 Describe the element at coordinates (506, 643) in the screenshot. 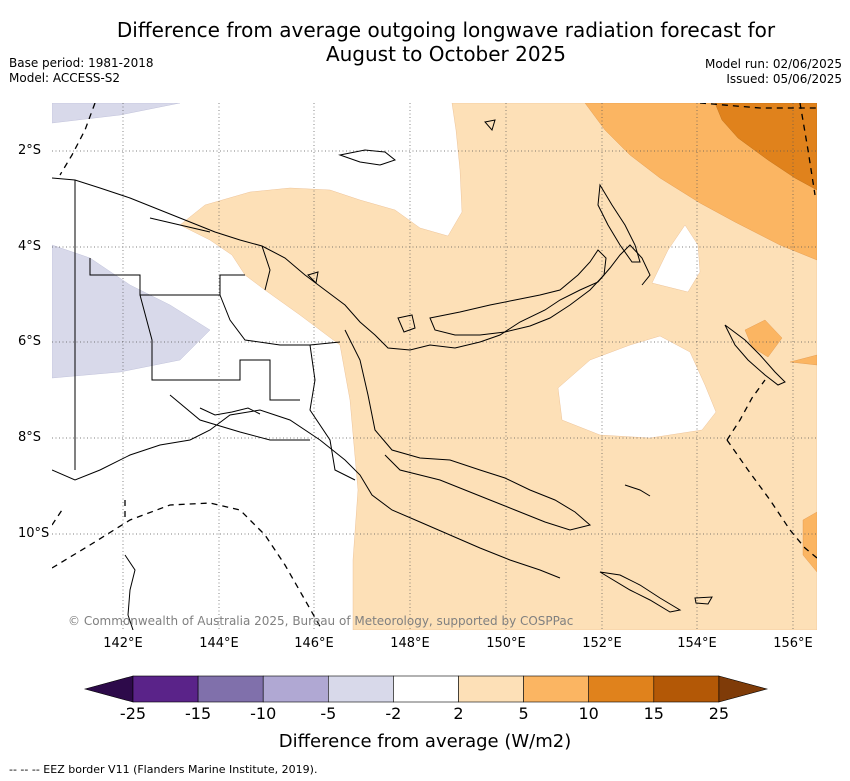

I see `lon-label-4: 150°E` at that location.